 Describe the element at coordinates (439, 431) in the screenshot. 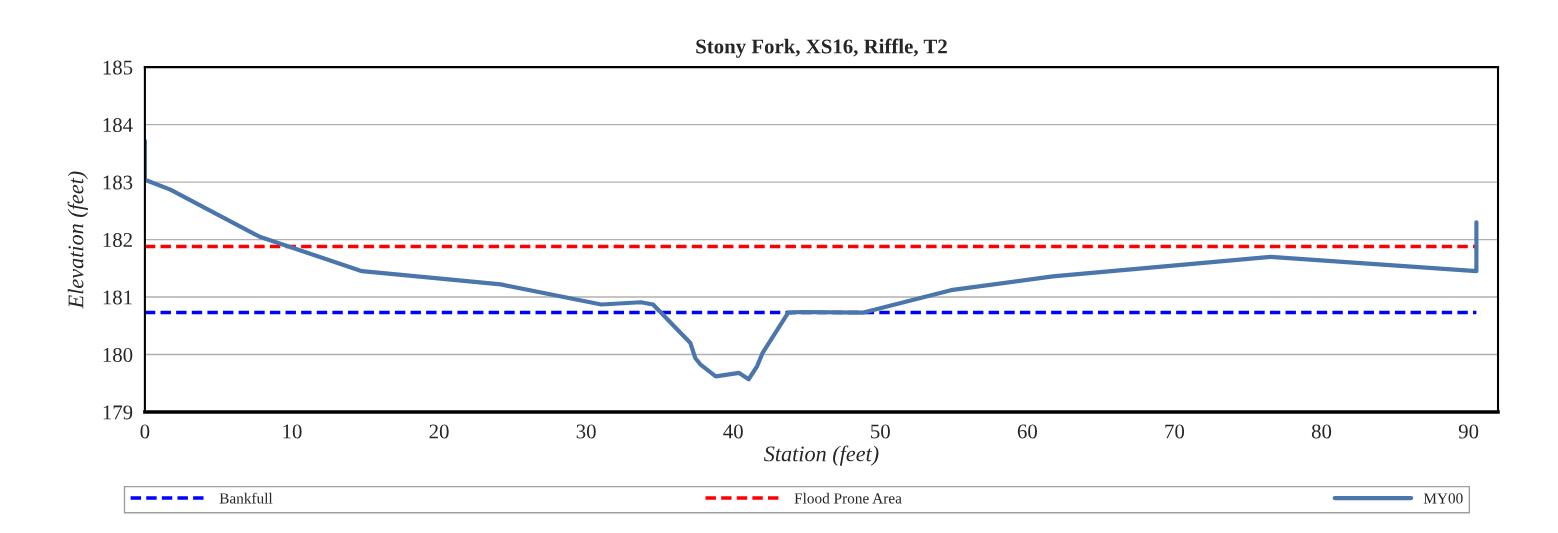

I see `x-tick-label: 20` at that location.